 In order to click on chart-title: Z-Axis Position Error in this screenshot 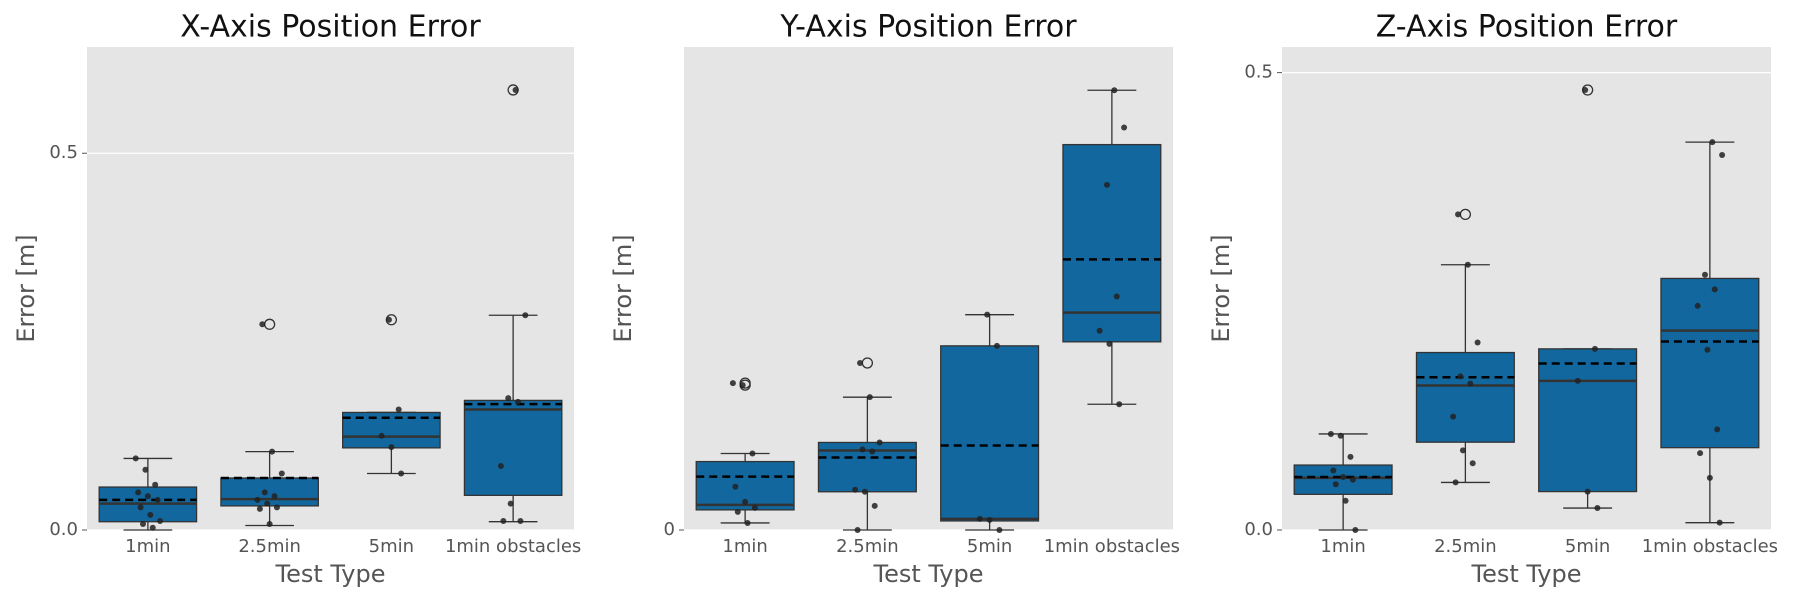, I will do `click(1527, 27)`.